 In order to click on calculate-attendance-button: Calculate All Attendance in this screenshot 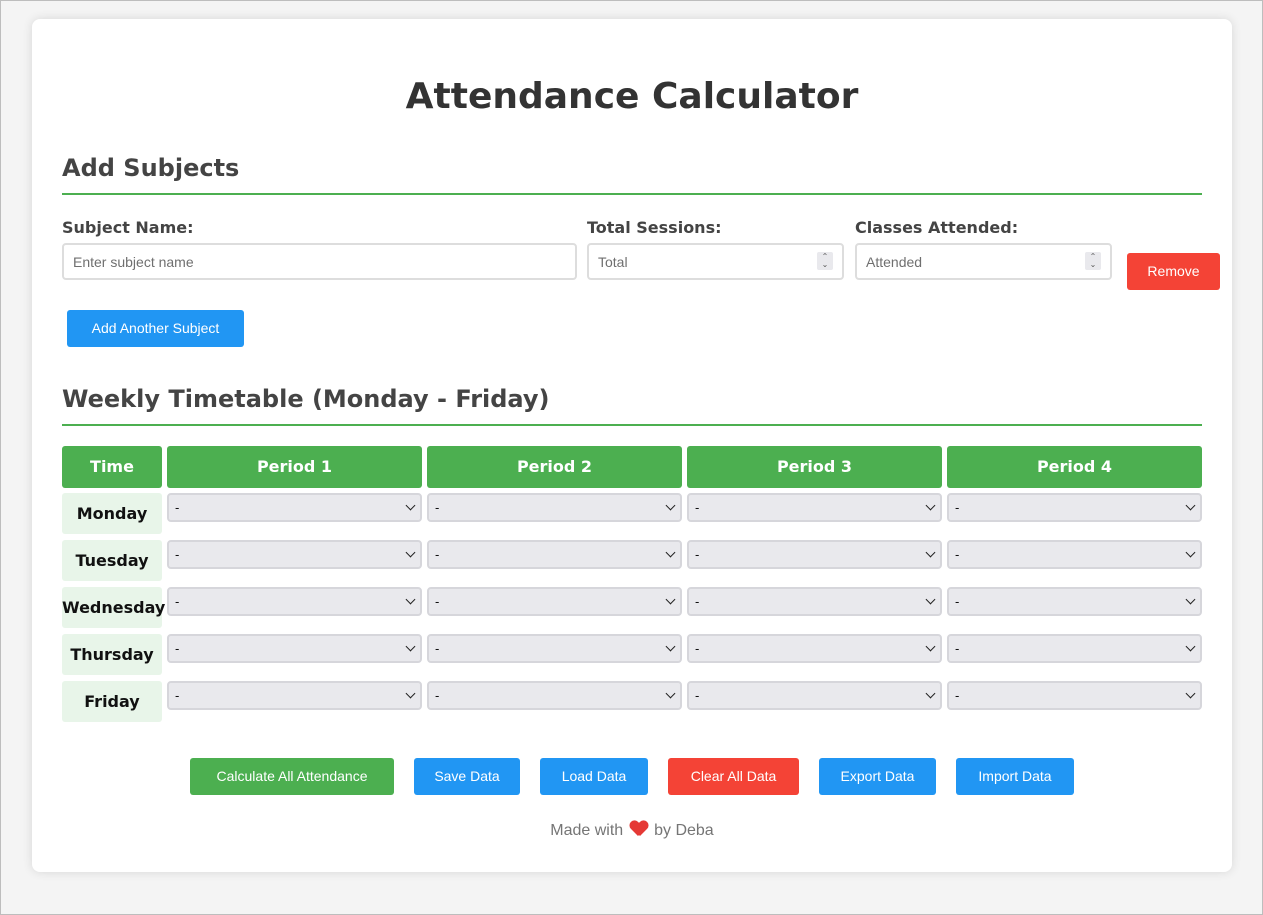, I will do `click(292, 776)`.